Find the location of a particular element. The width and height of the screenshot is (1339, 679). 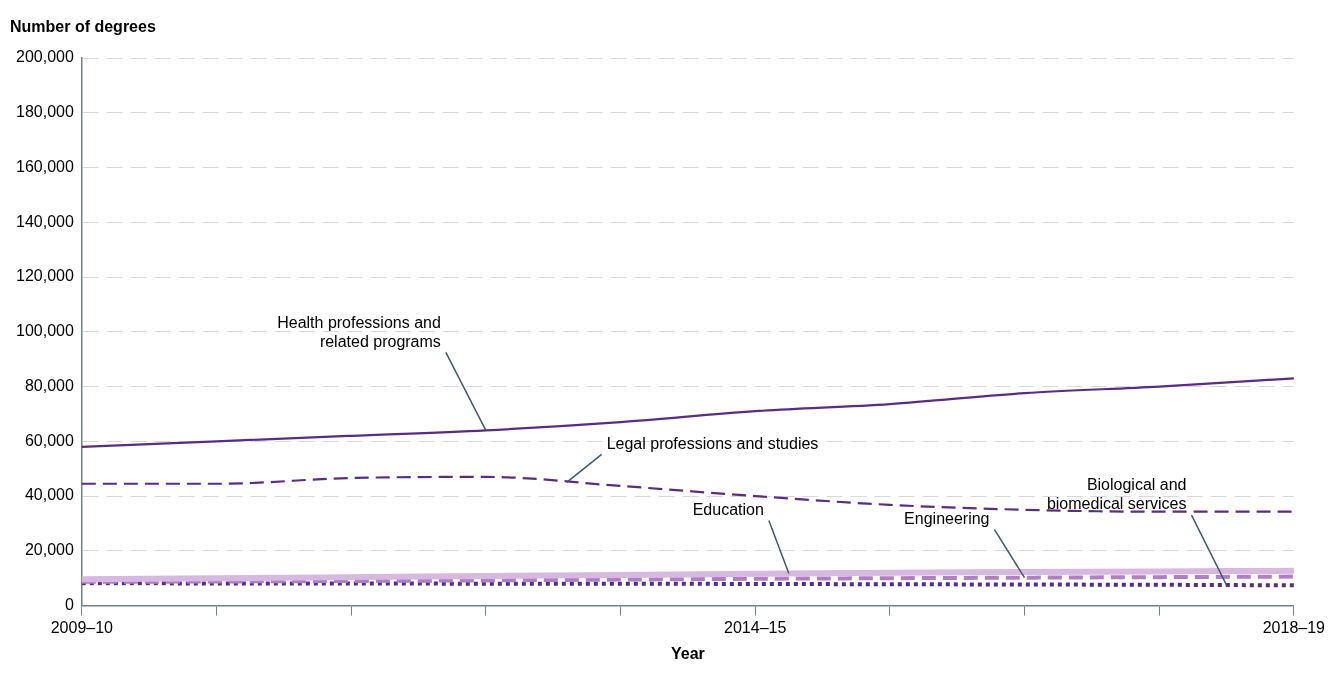

y-tick-label: 140,000 is located at coordinates (44, 221).